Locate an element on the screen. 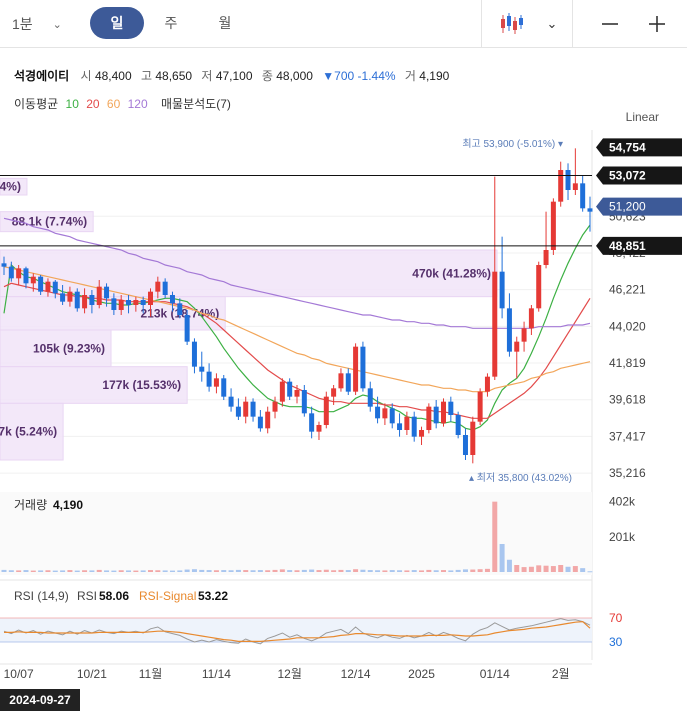  y-tick-label: 41,819 is located at coordinates (627, 363).